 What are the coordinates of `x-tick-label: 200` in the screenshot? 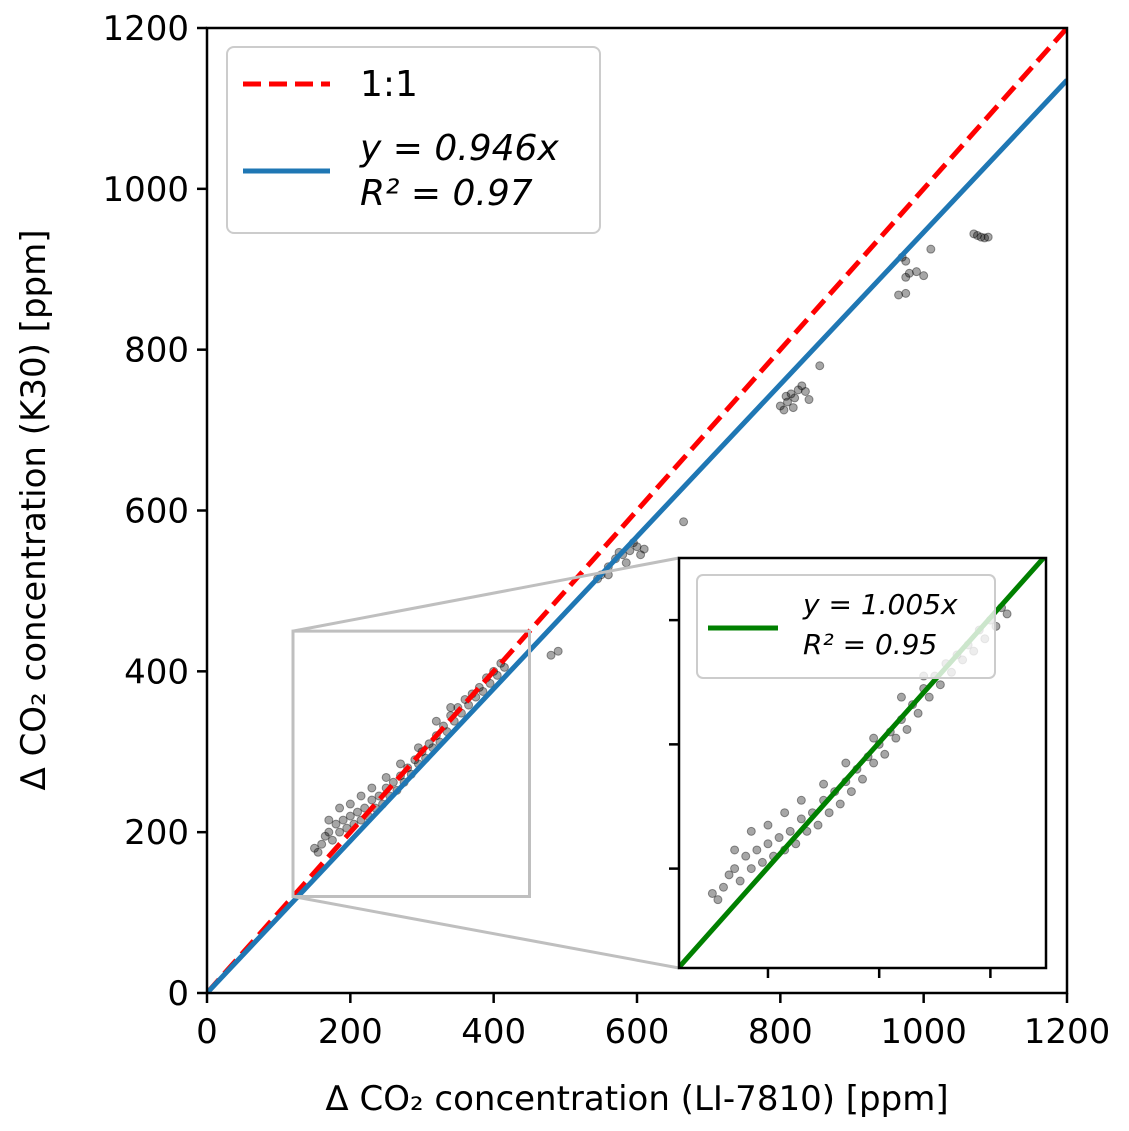 It's located at (350, 1032).